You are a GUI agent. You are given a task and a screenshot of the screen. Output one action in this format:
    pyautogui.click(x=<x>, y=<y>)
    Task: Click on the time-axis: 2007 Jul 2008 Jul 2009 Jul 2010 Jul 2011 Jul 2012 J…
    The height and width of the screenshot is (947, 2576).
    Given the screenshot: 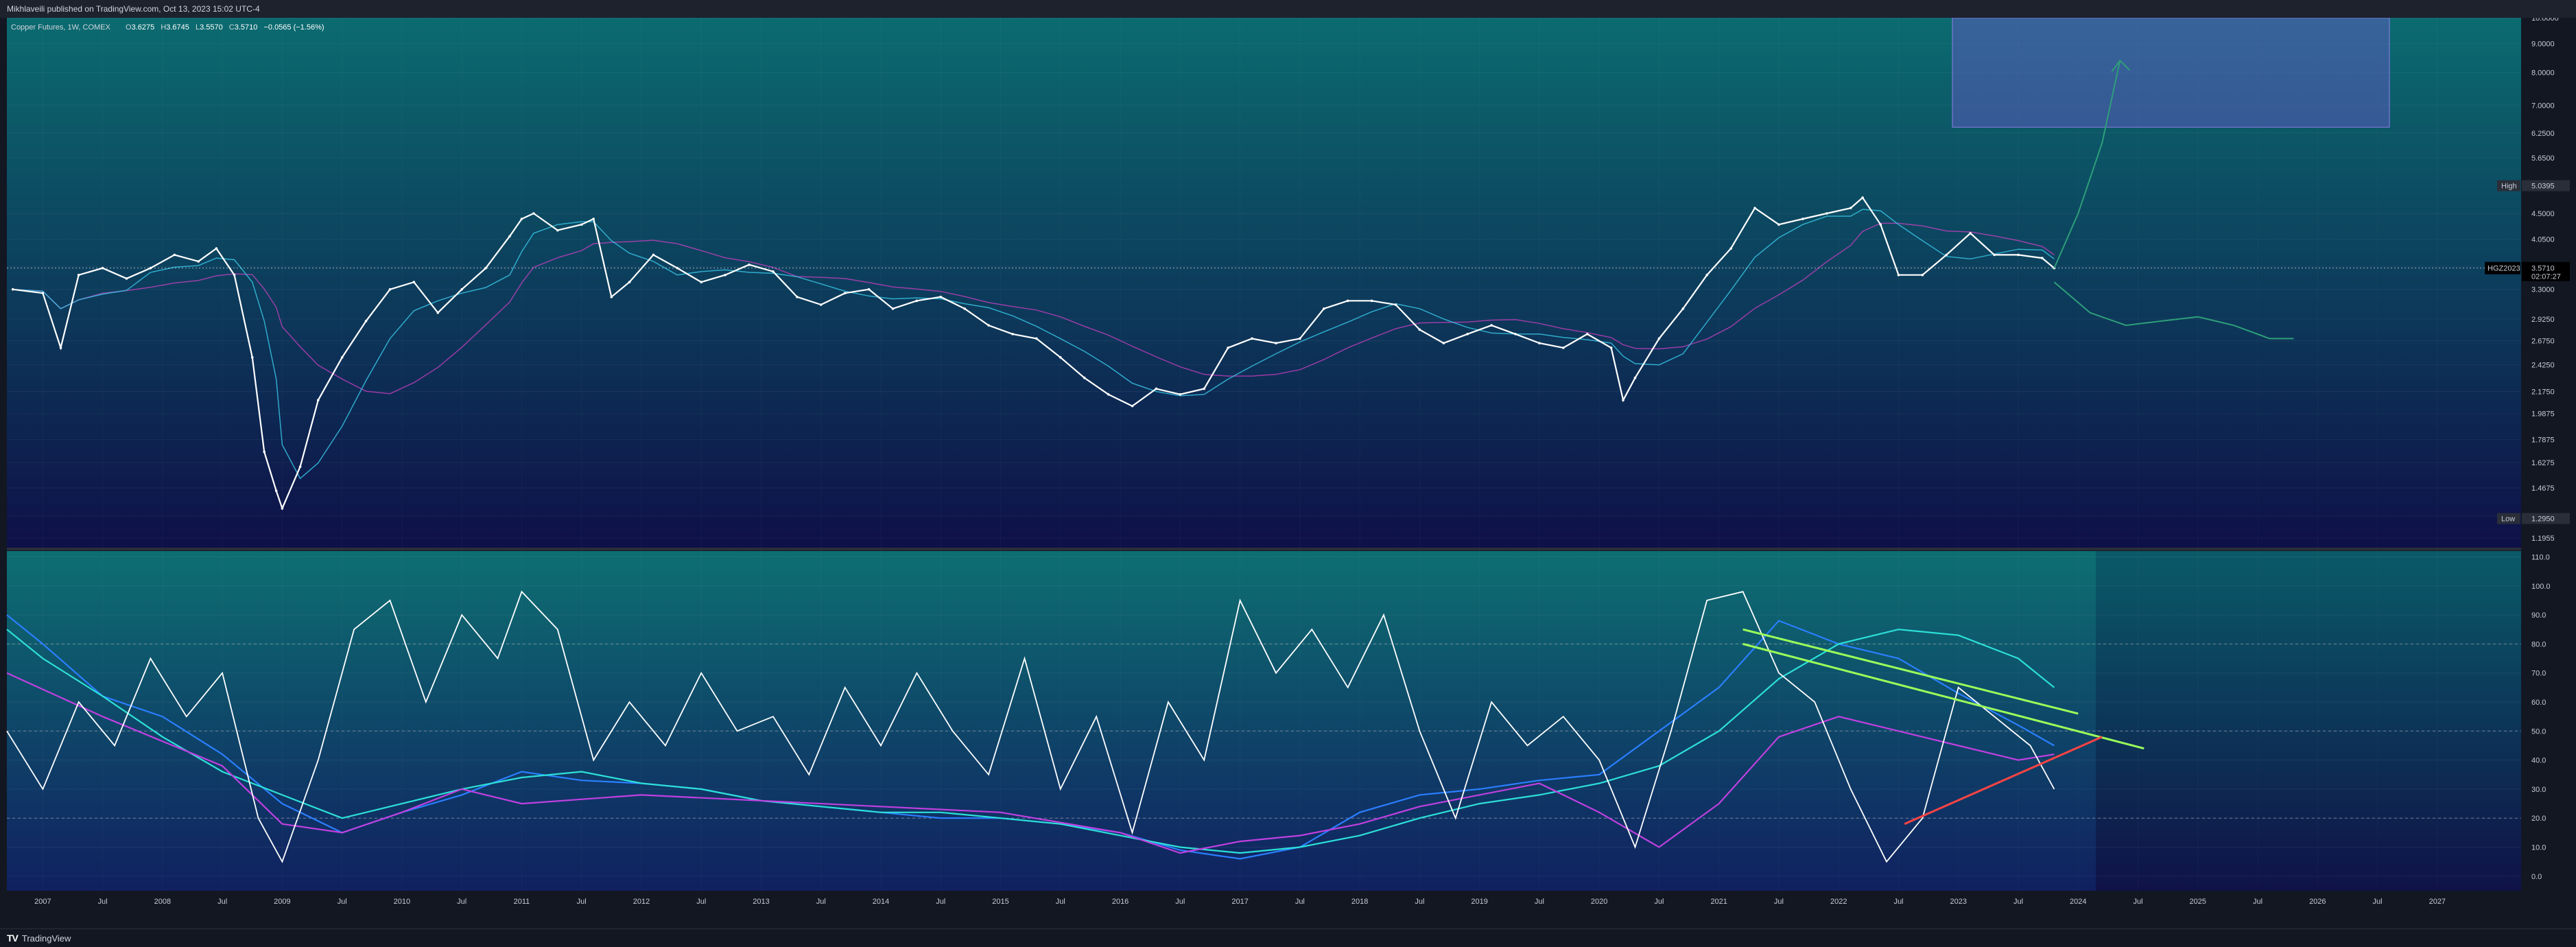 What is the action you would take?
    pyautogui.click(x=1240, y=902)
    